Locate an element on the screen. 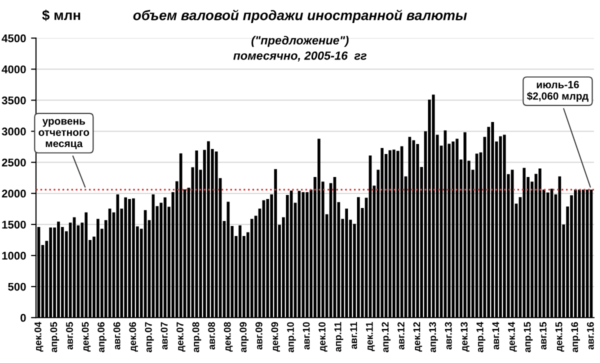 Image resolution: width=600 pixels, height=363 pixels. x-tick-label: дек.10 is located at coordinates (323, 337).